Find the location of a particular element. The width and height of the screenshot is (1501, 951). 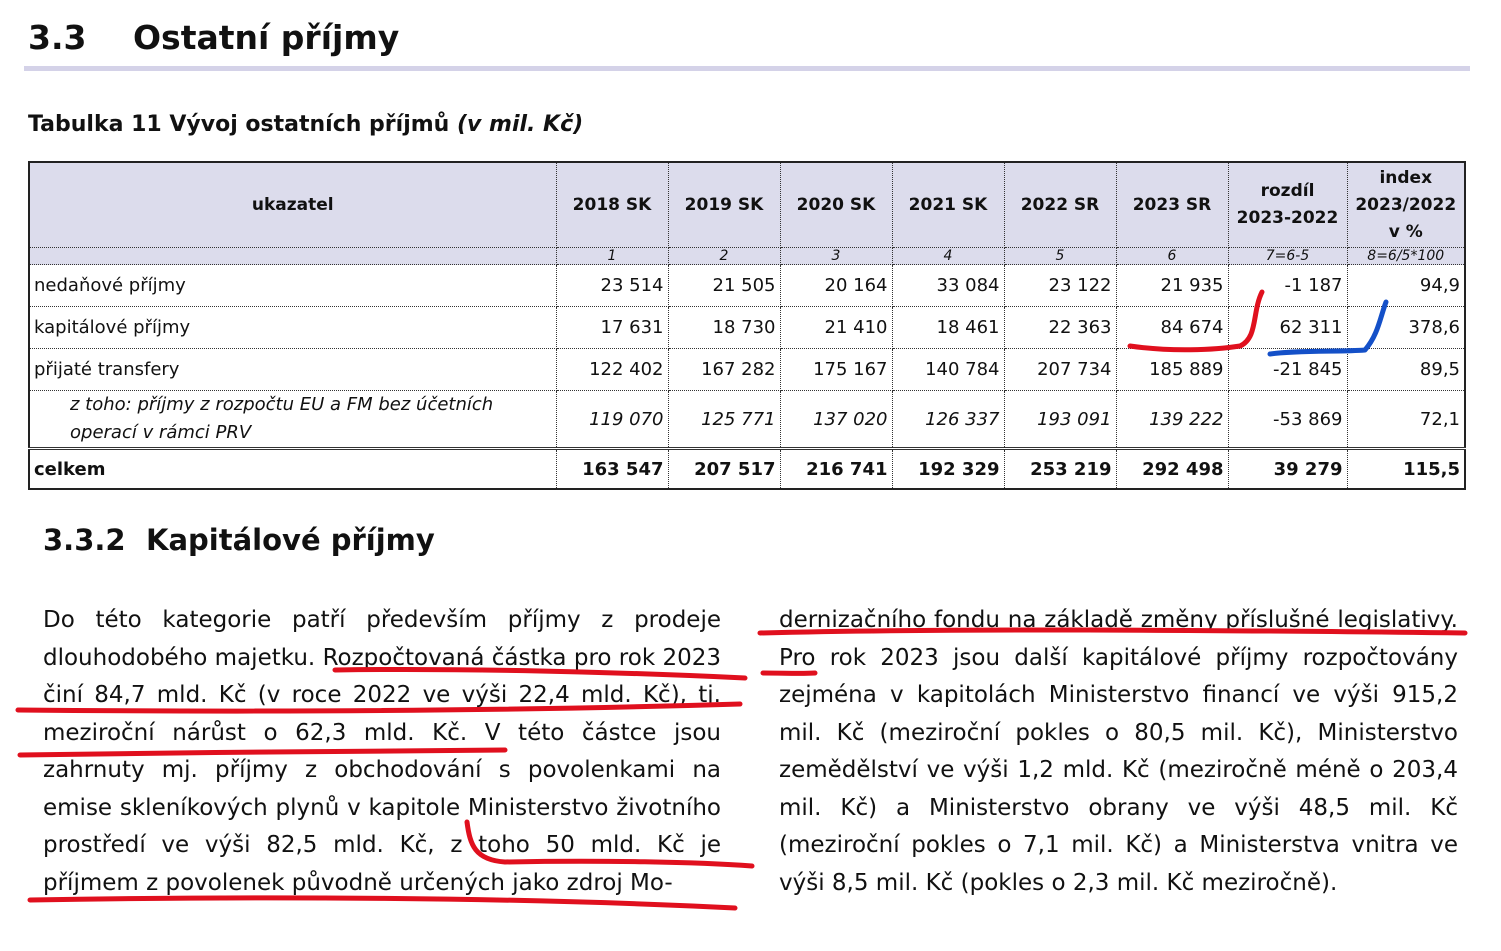

value-cell: 62 311 is located at coordinates (1287, 327).